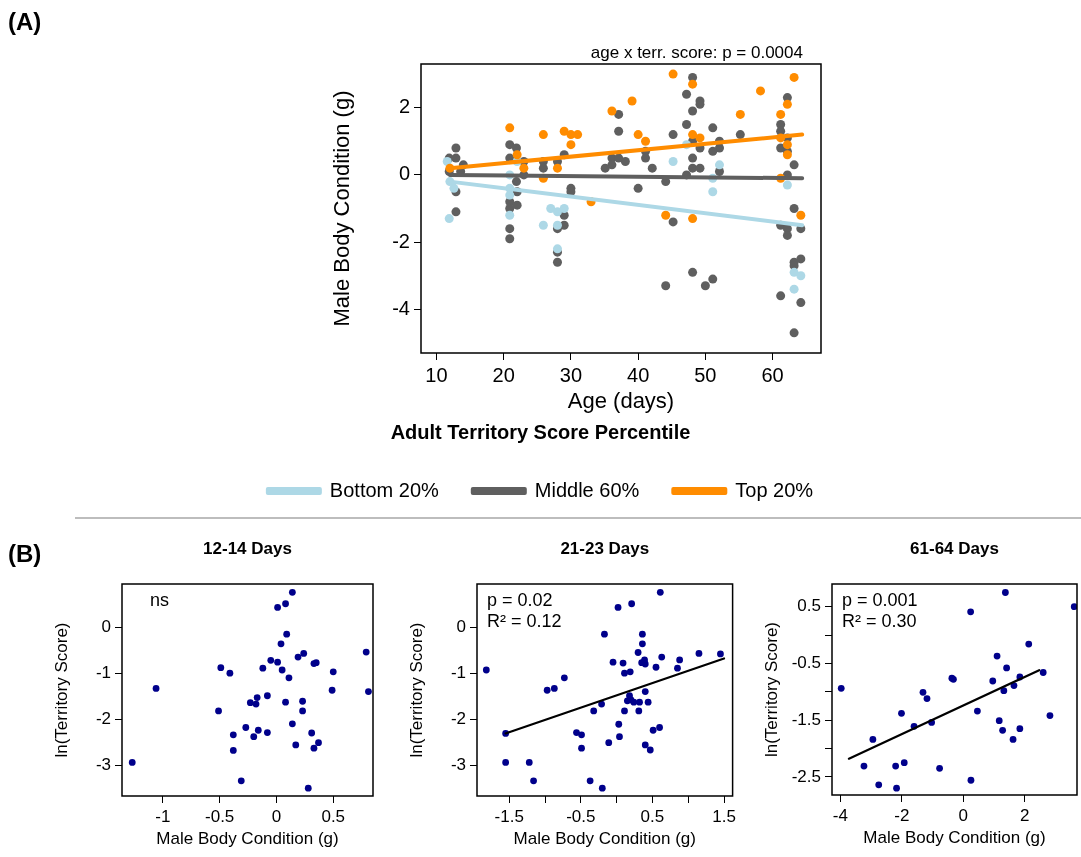 The width and height of the screenshot is (1081, 857). What do you see at coordinates (774, 489) in the screenshot?
I see `legend-label: Top 20%` at bounding box center [774, 489].